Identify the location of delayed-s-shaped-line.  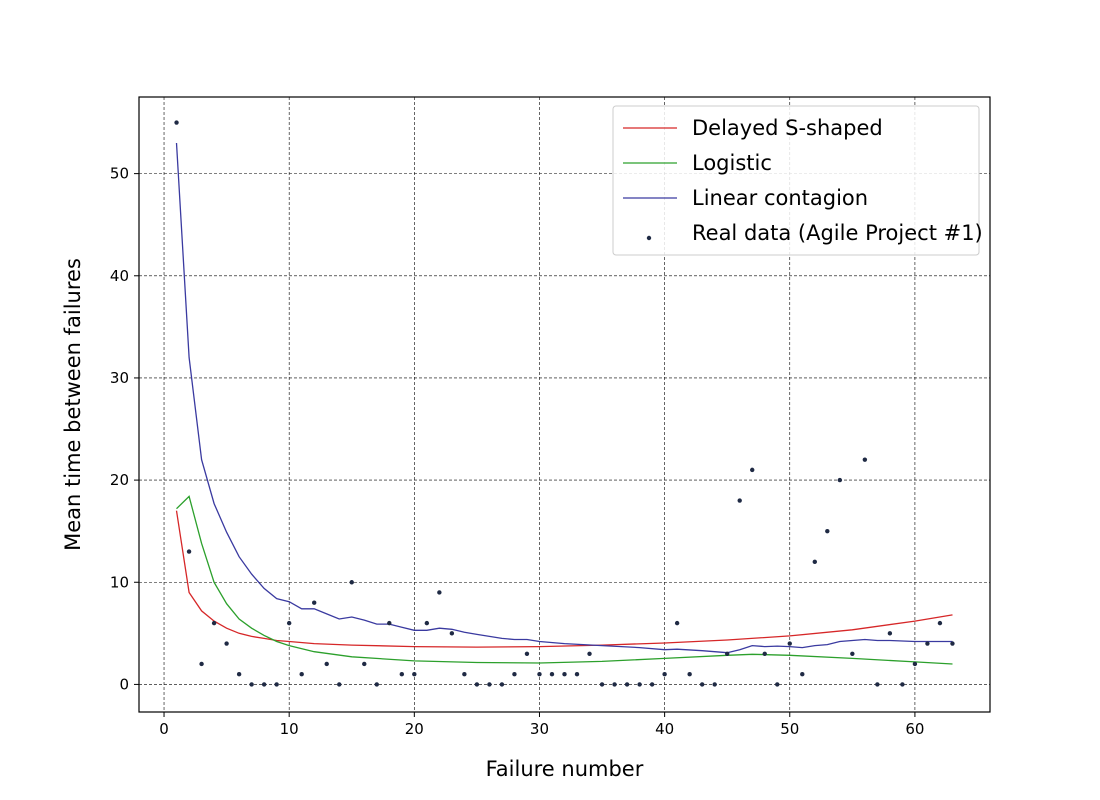
(564, 579).